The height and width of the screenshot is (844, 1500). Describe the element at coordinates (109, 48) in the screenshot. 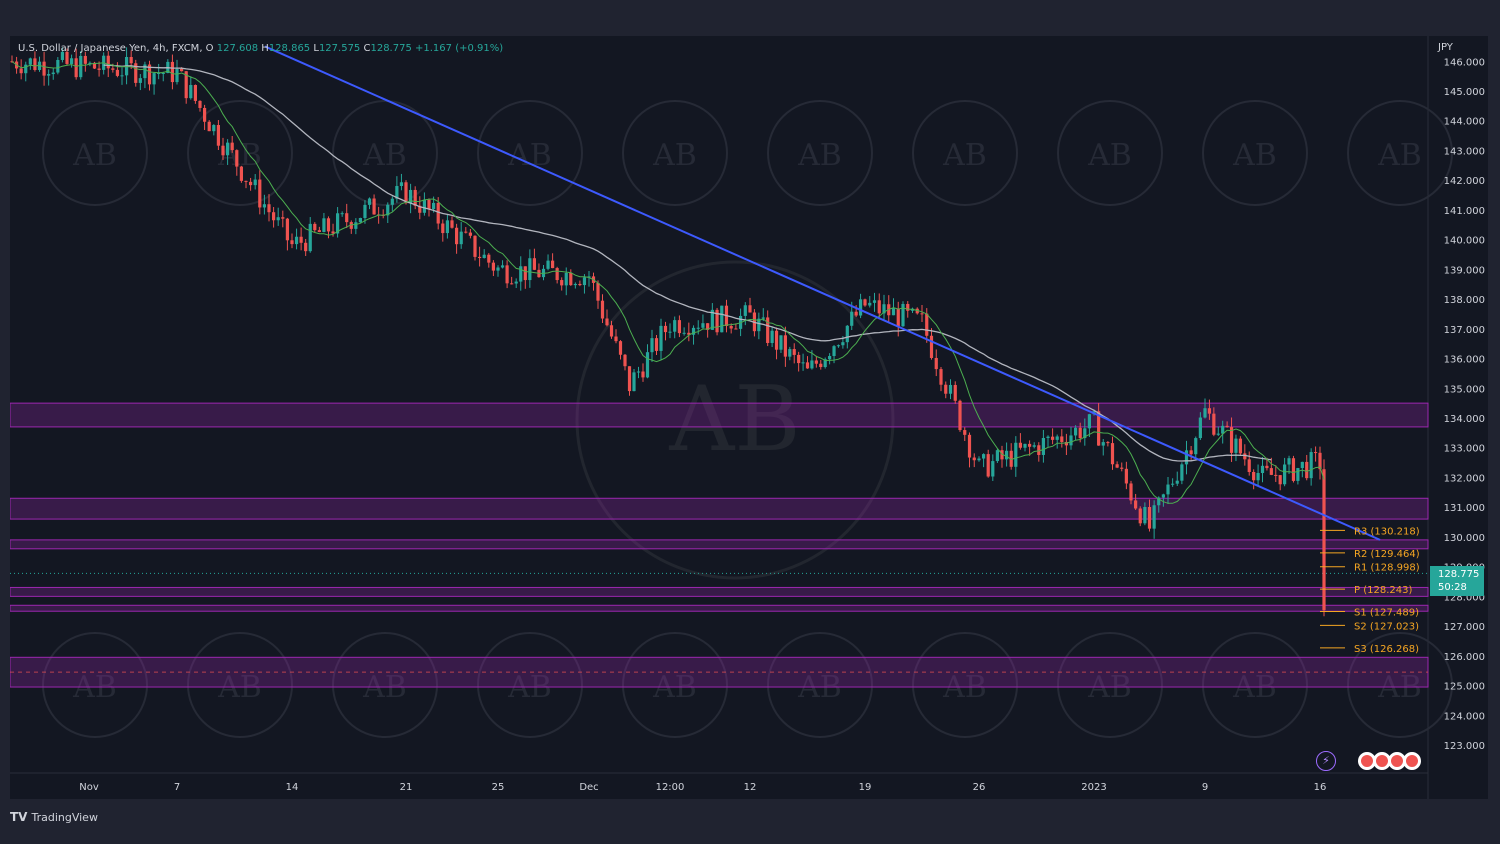

I see `symbol-name: U.S. Dollar / Japanese Yen, 4h, FXCM` at that location.